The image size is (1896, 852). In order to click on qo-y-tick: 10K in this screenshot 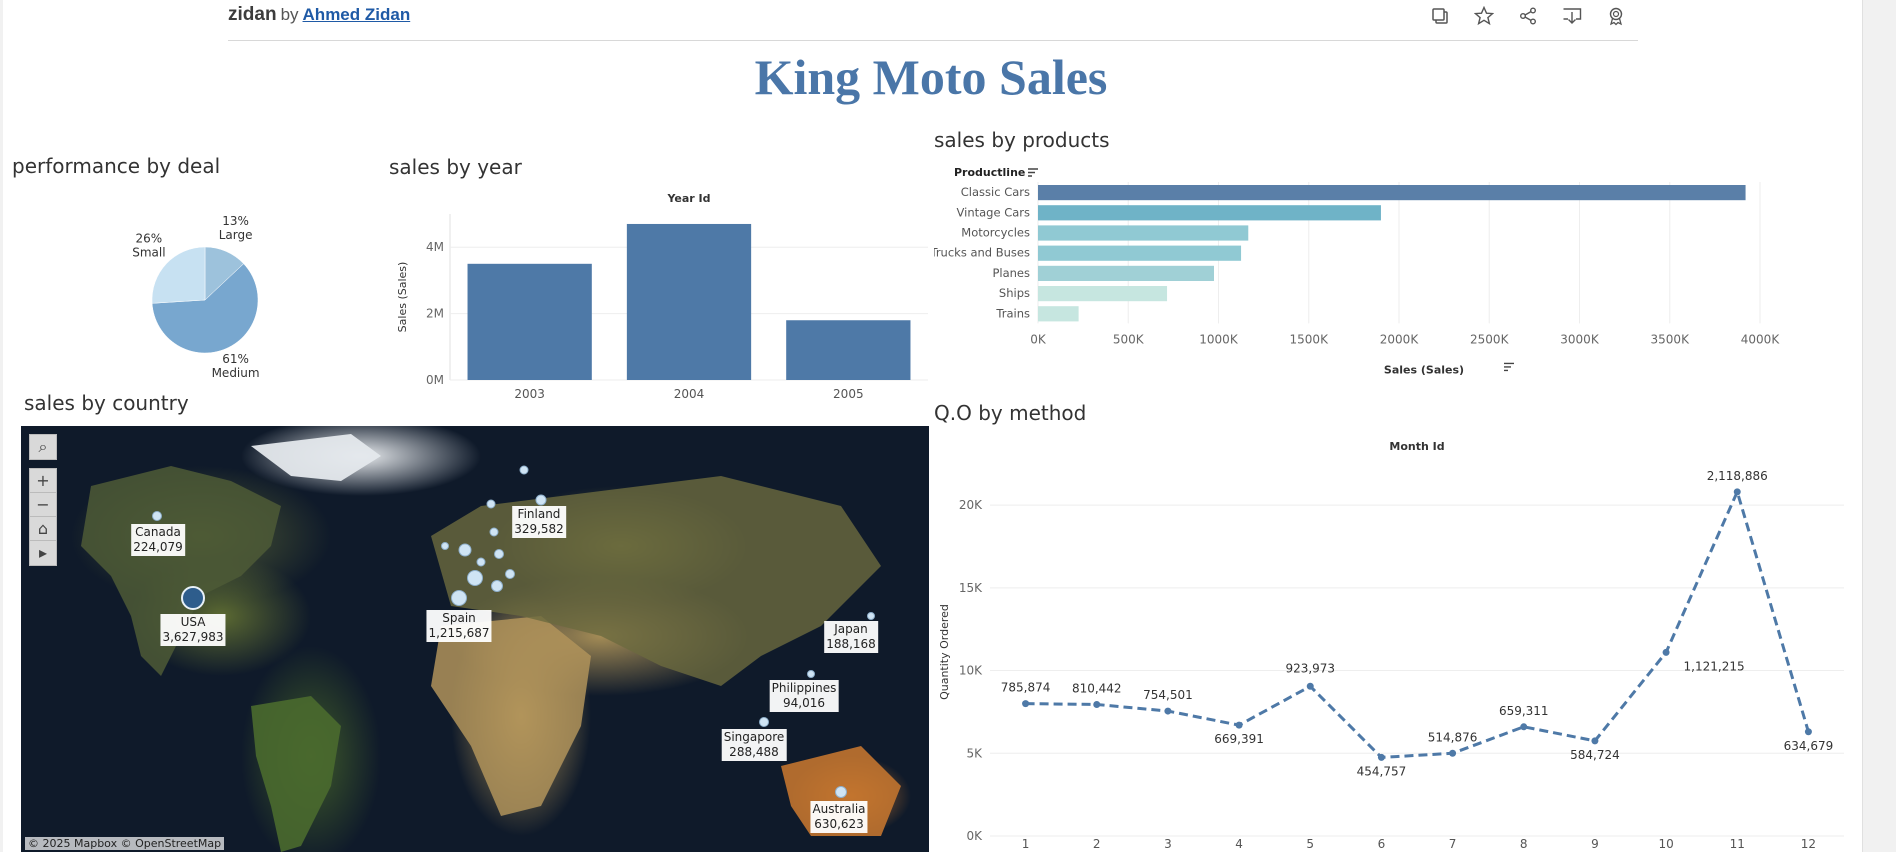, I will do `click(971, 671)`.